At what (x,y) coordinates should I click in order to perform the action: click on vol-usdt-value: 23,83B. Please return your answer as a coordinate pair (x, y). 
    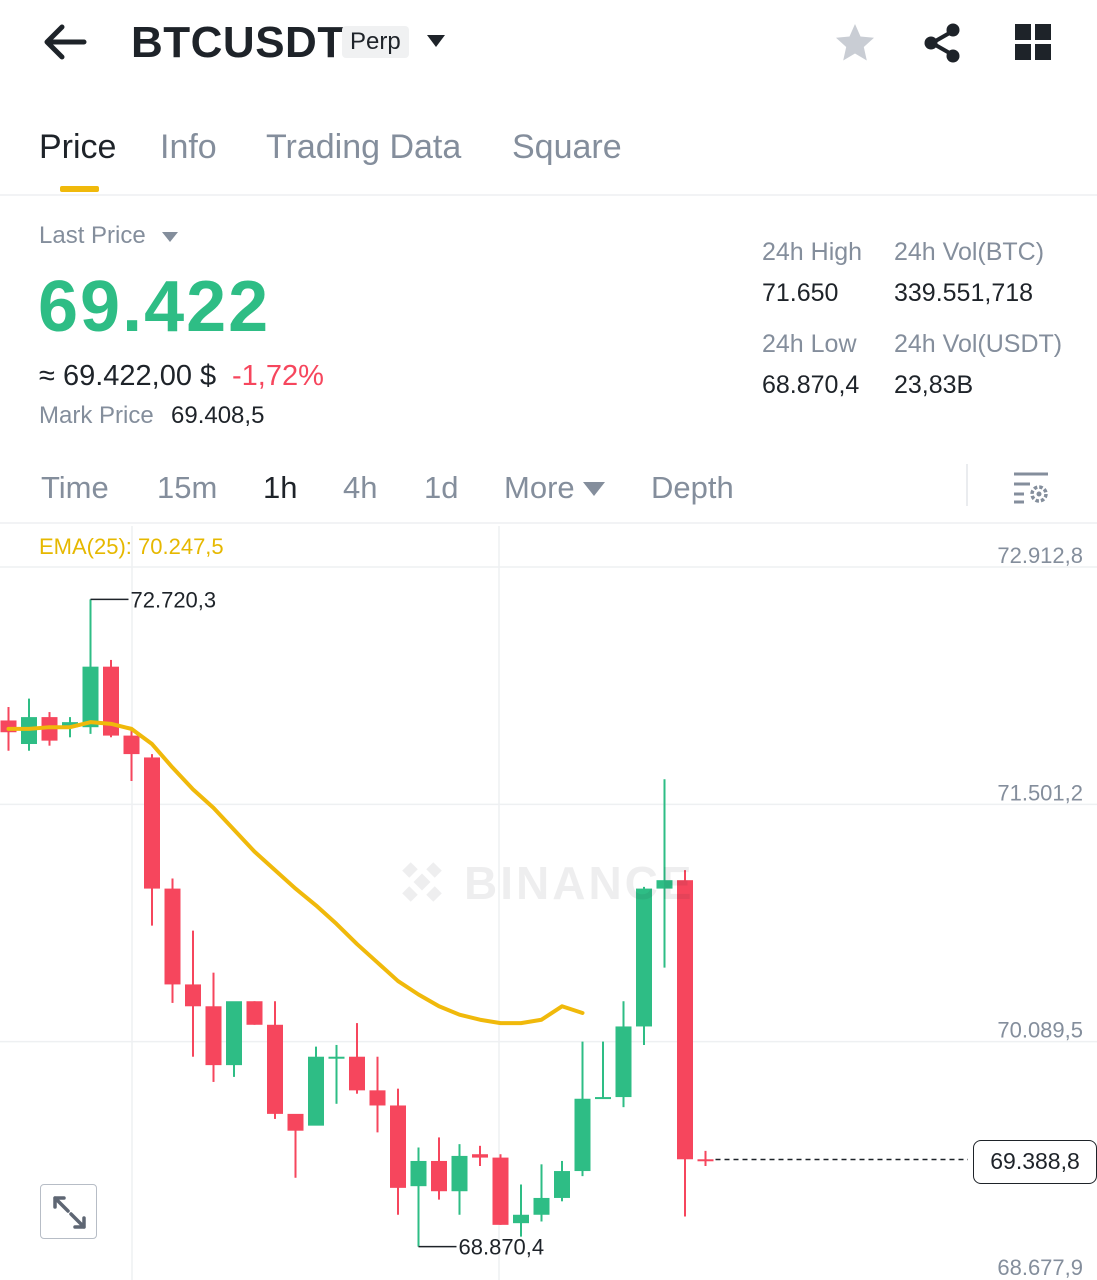
    Looking at the image, I should click on (934, 385).